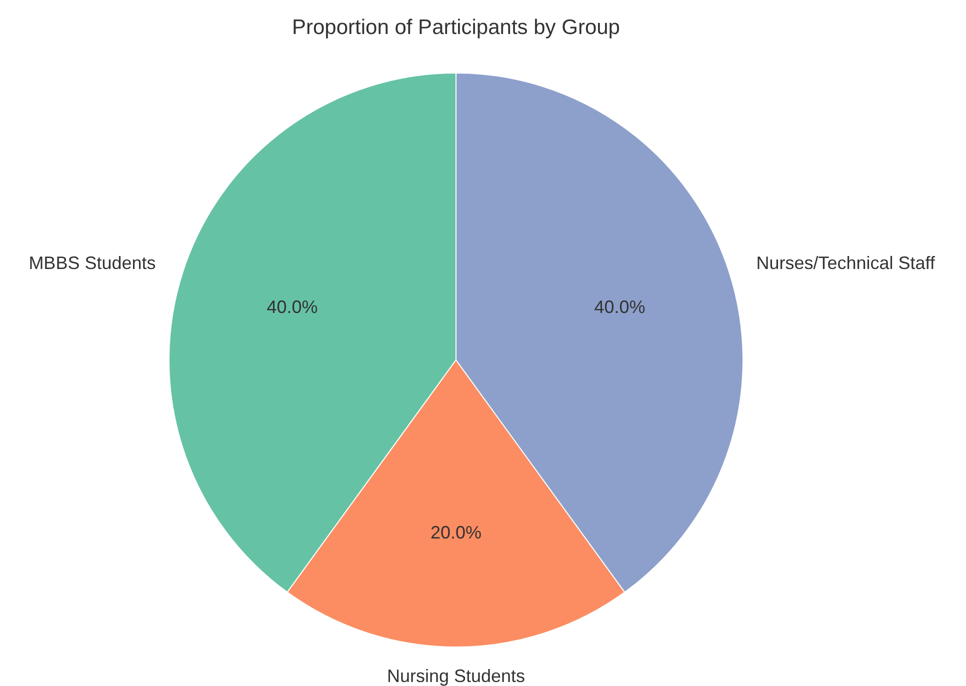 This screenshot has width=966, height=686. I want to click on slice-label: Nurses/Technical Staff, so click(846, 262).